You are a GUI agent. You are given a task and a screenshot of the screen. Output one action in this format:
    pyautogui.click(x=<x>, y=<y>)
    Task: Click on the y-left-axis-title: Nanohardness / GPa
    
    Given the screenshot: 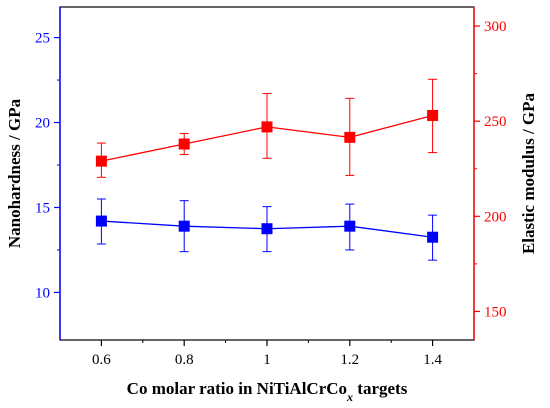 What is the action you would take?
    pyautogui.click(x=14, y=173)
    